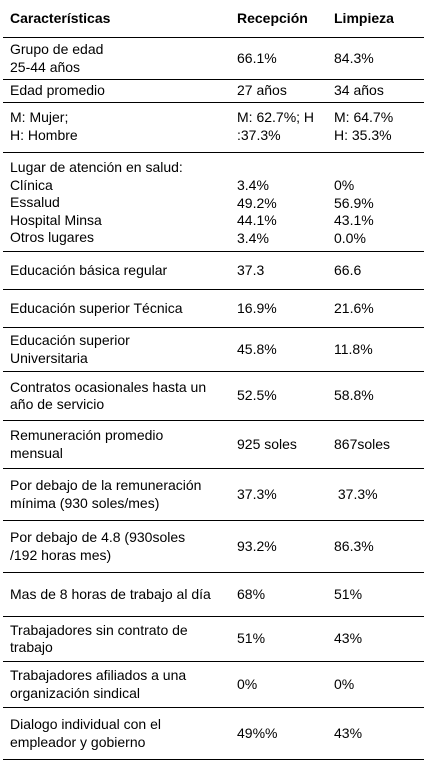  Describe the element at coordinates (89, 269) in the screenshot. I see `cell-text: Educación básica regular` at that location.